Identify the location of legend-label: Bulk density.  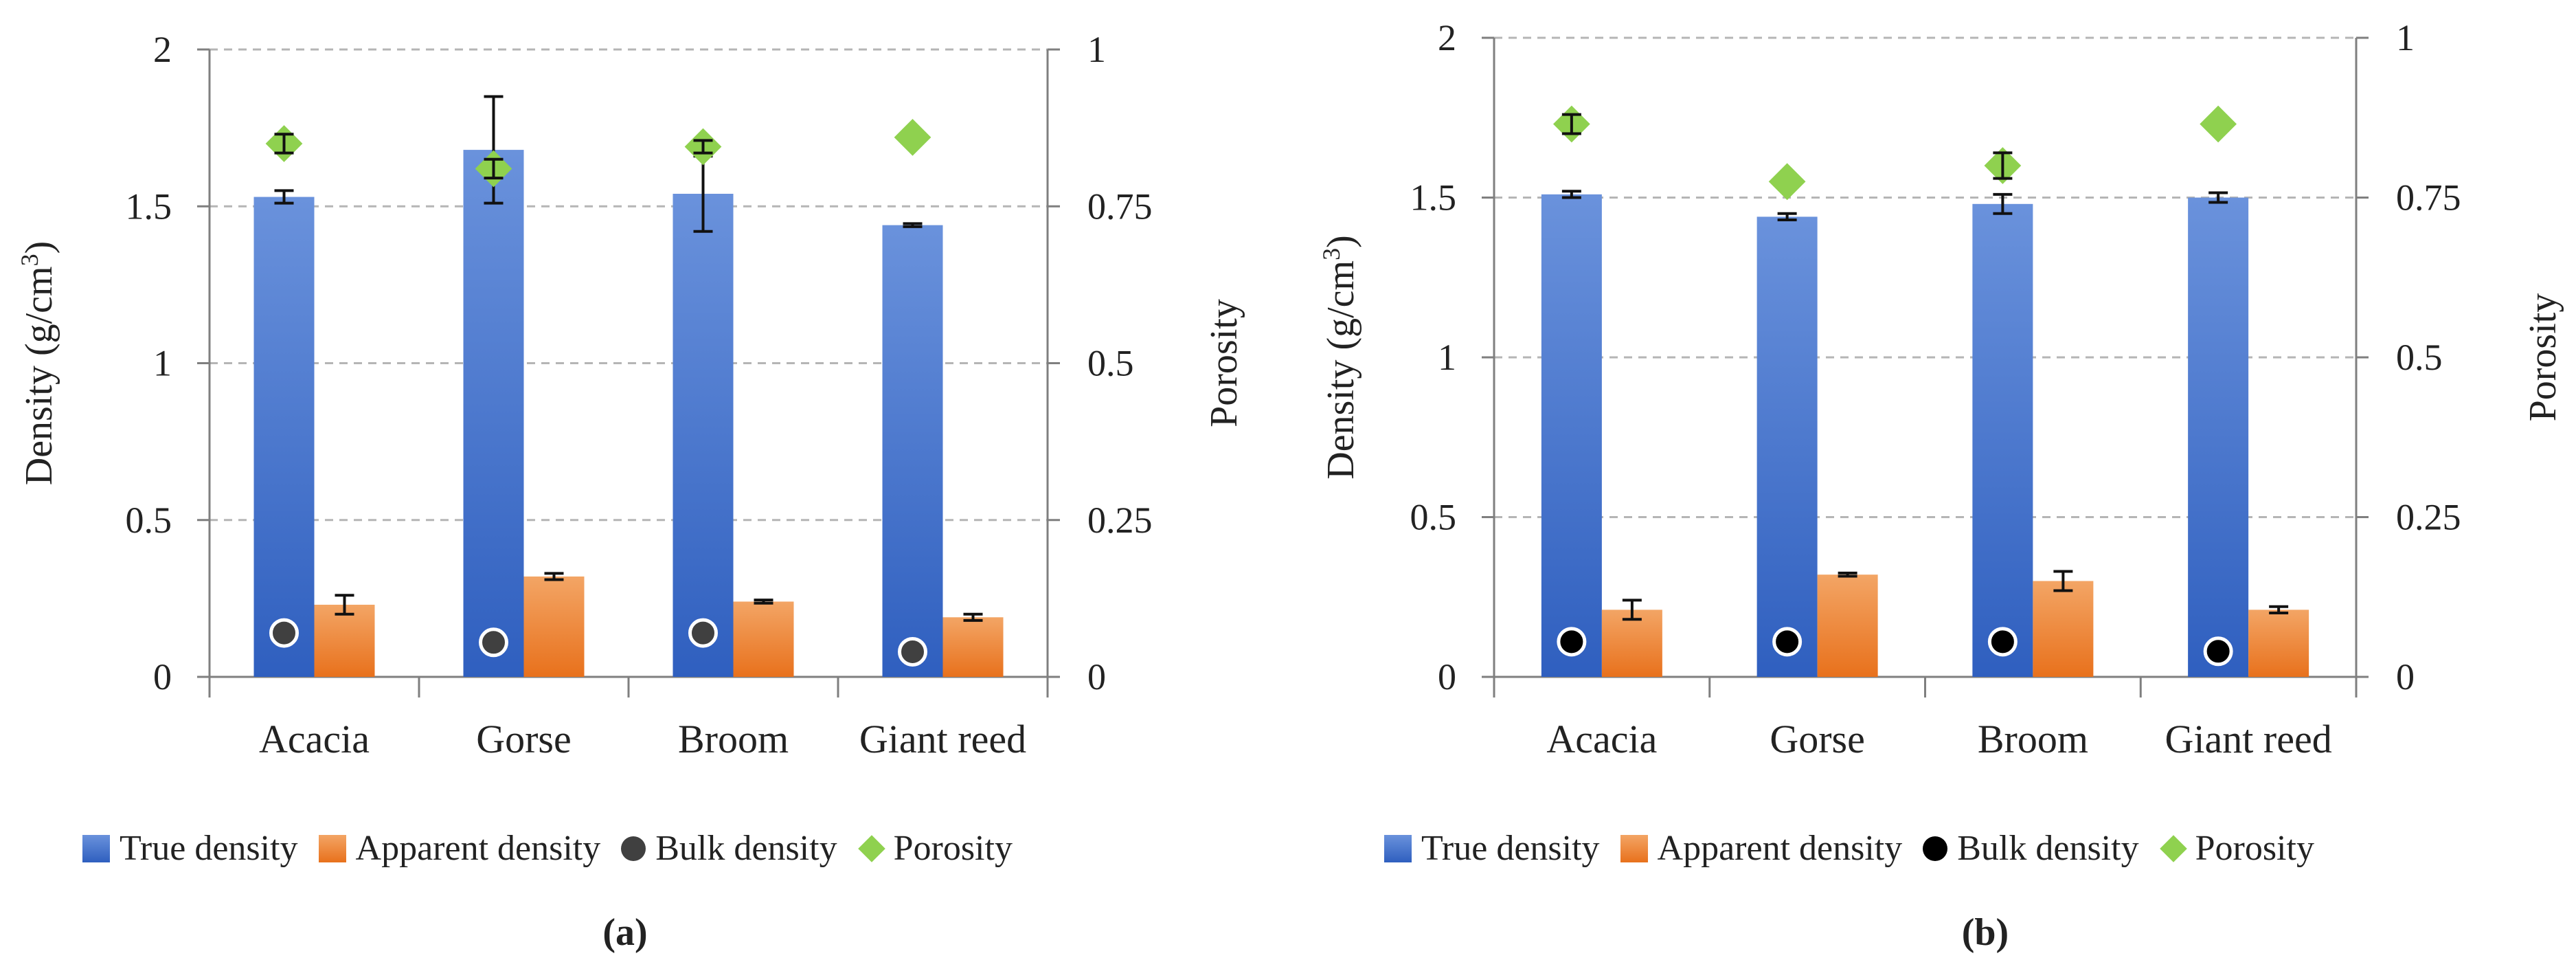
(2048, 849).